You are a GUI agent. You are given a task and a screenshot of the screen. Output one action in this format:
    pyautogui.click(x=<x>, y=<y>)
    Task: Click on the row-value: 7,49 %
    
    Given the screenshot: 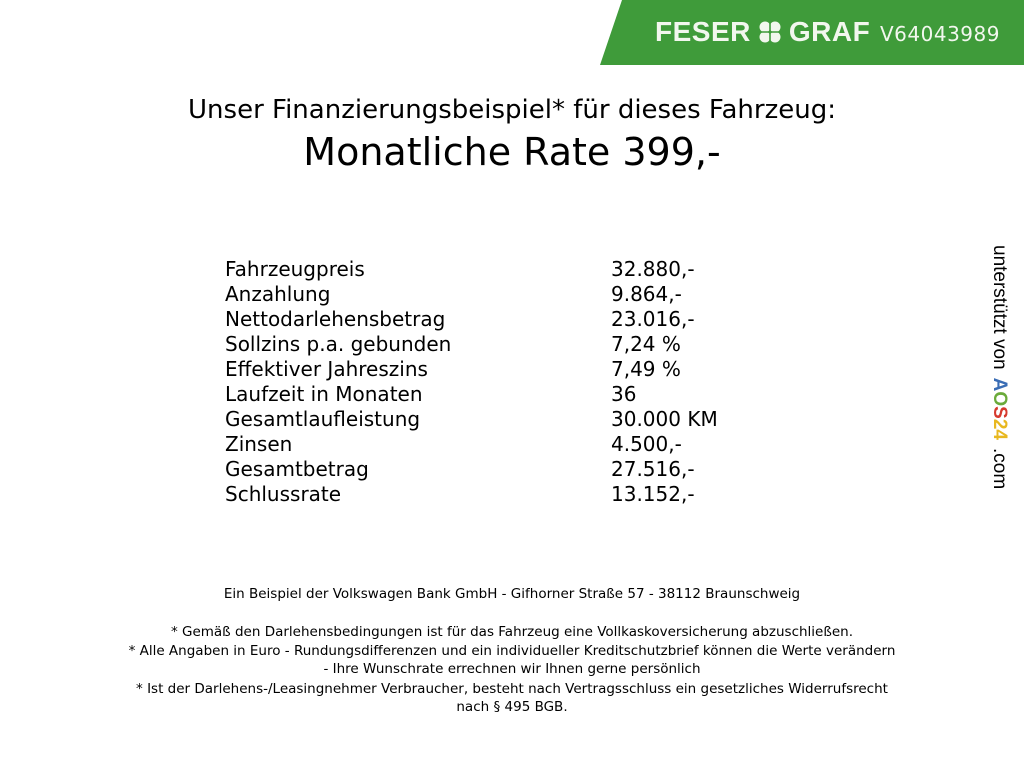 What is the action you would take?
    pyautogui.click(x=646, y=369)
    